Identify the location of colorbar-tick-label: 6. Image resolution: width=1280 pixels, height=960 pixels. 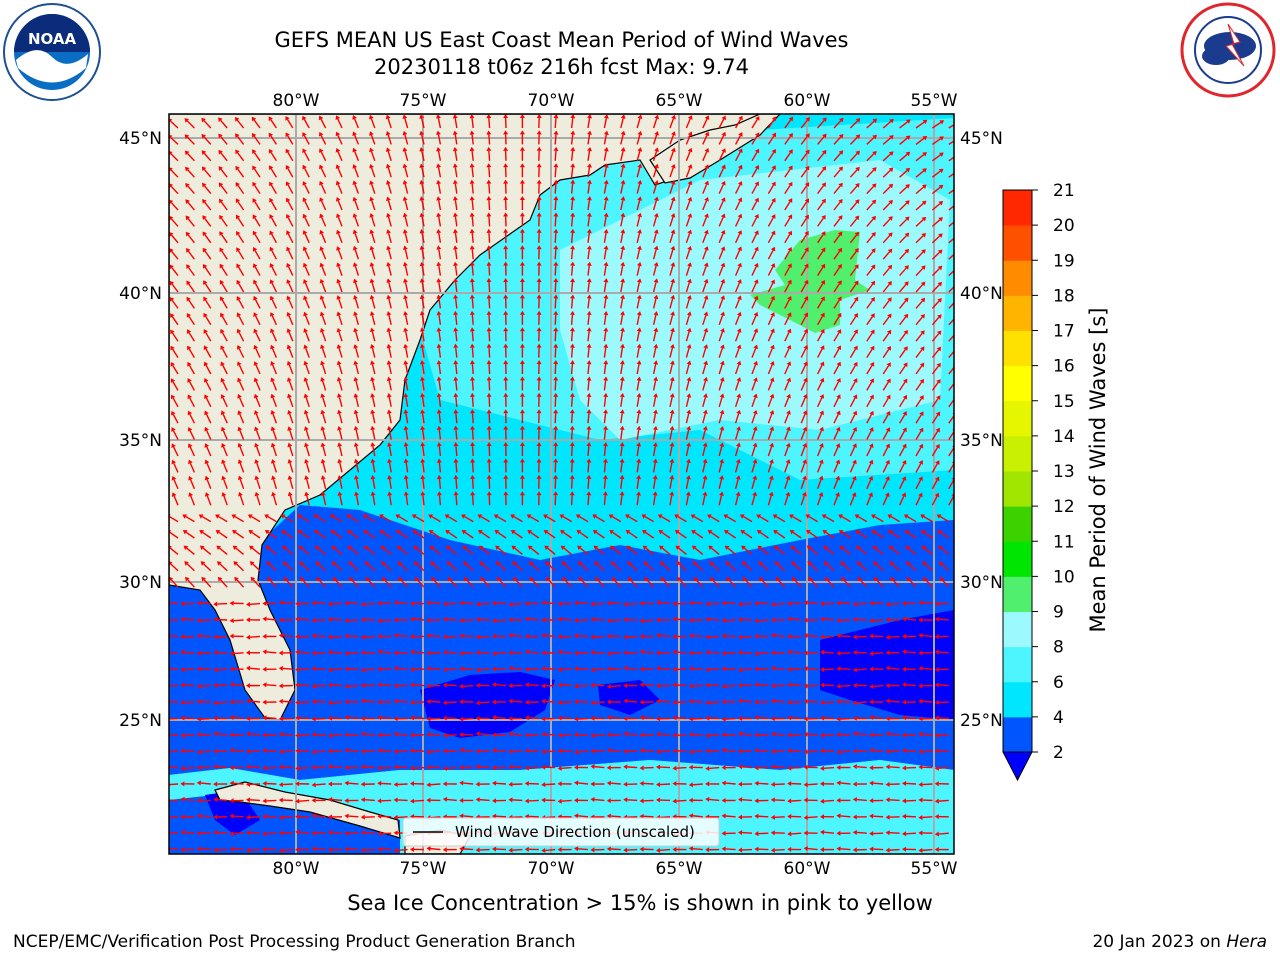
(1058, 683).